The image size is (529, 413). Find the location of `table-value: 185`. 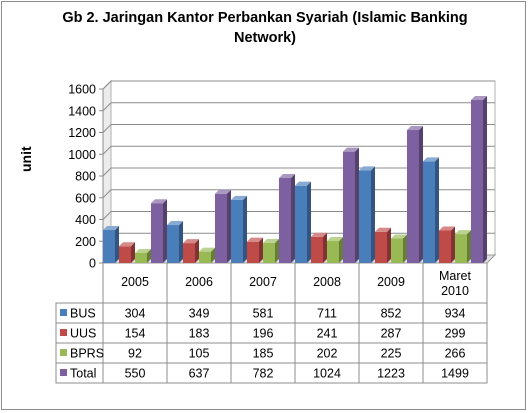

table-value: 185 is located at coordinates (263, 354).